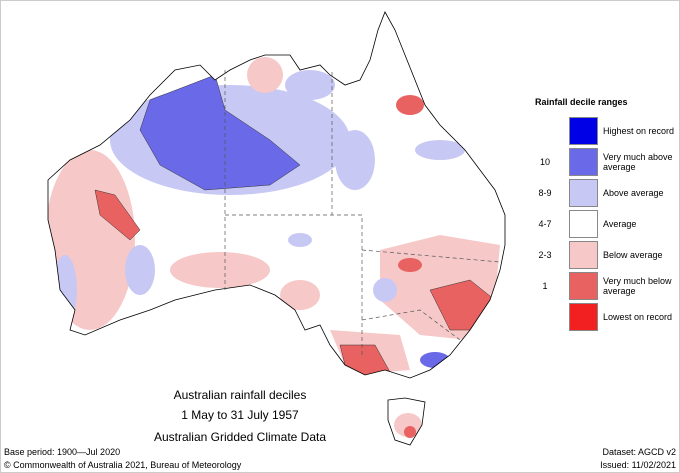  What do you see at coordinates (633, 193) in the screenshot?
I see `legend-label: Above average` at bounding box center [633, 193].